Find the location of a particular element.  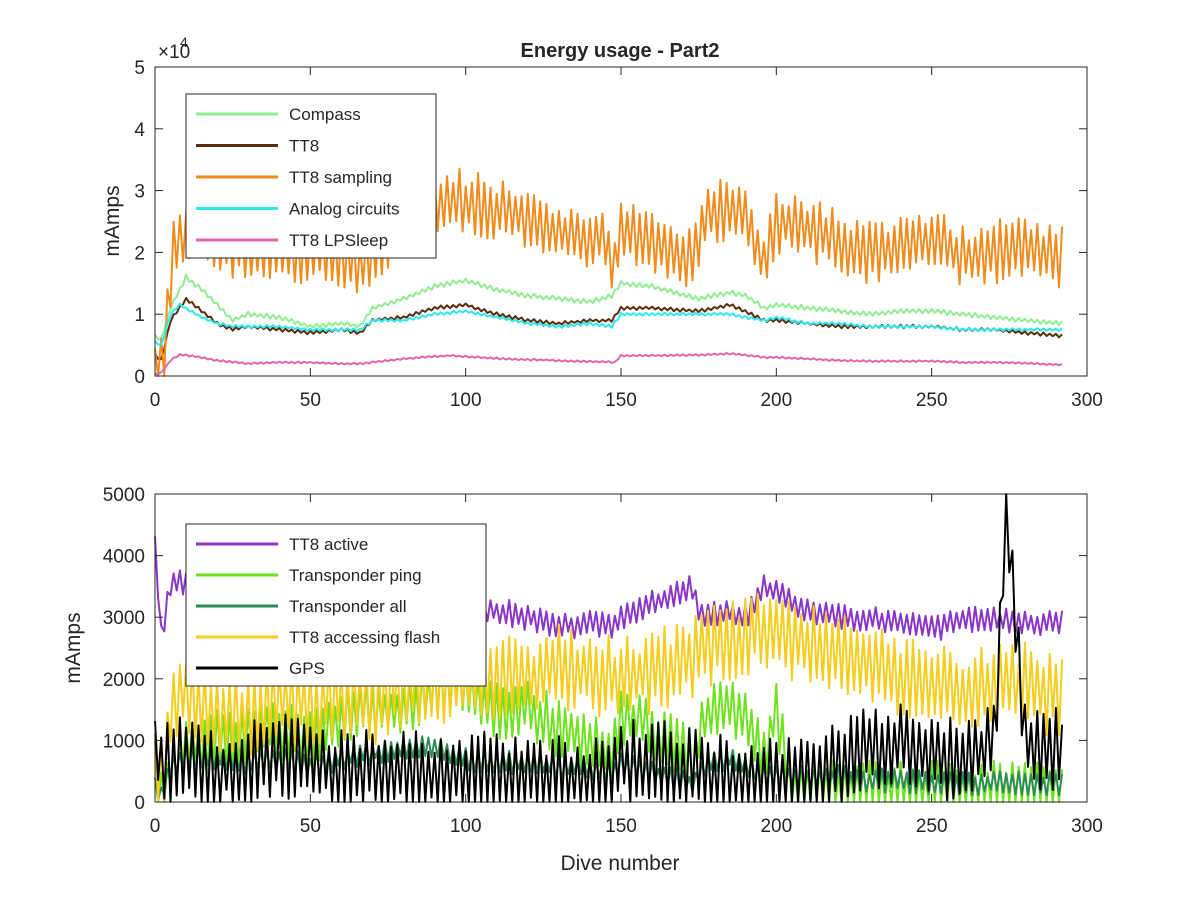

bottom-y-tick-label: 2000 is located at coordinates (124, 680).